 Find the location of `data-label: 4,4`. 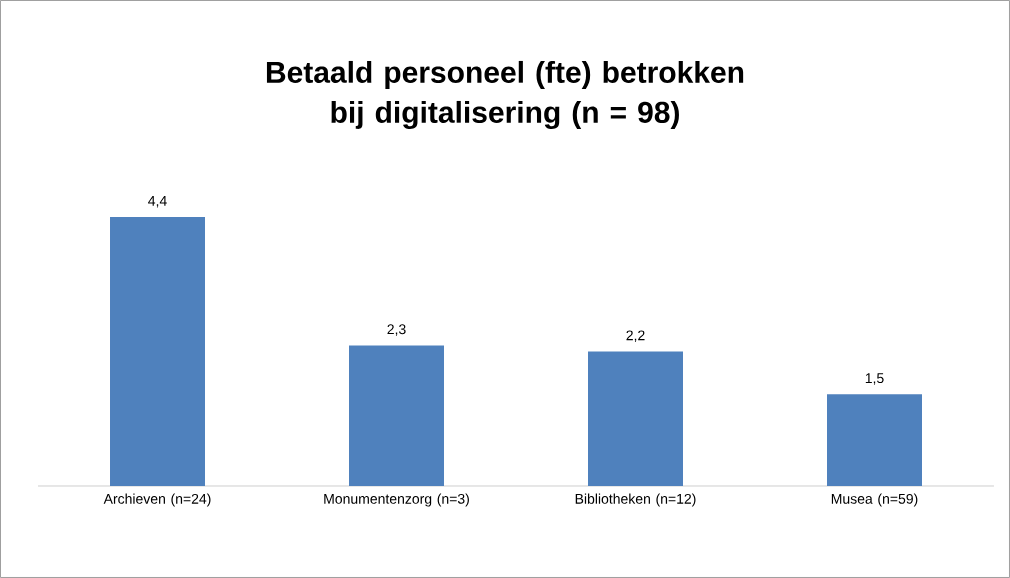

data-label: 4,4 is located at coordinates (157, 202).